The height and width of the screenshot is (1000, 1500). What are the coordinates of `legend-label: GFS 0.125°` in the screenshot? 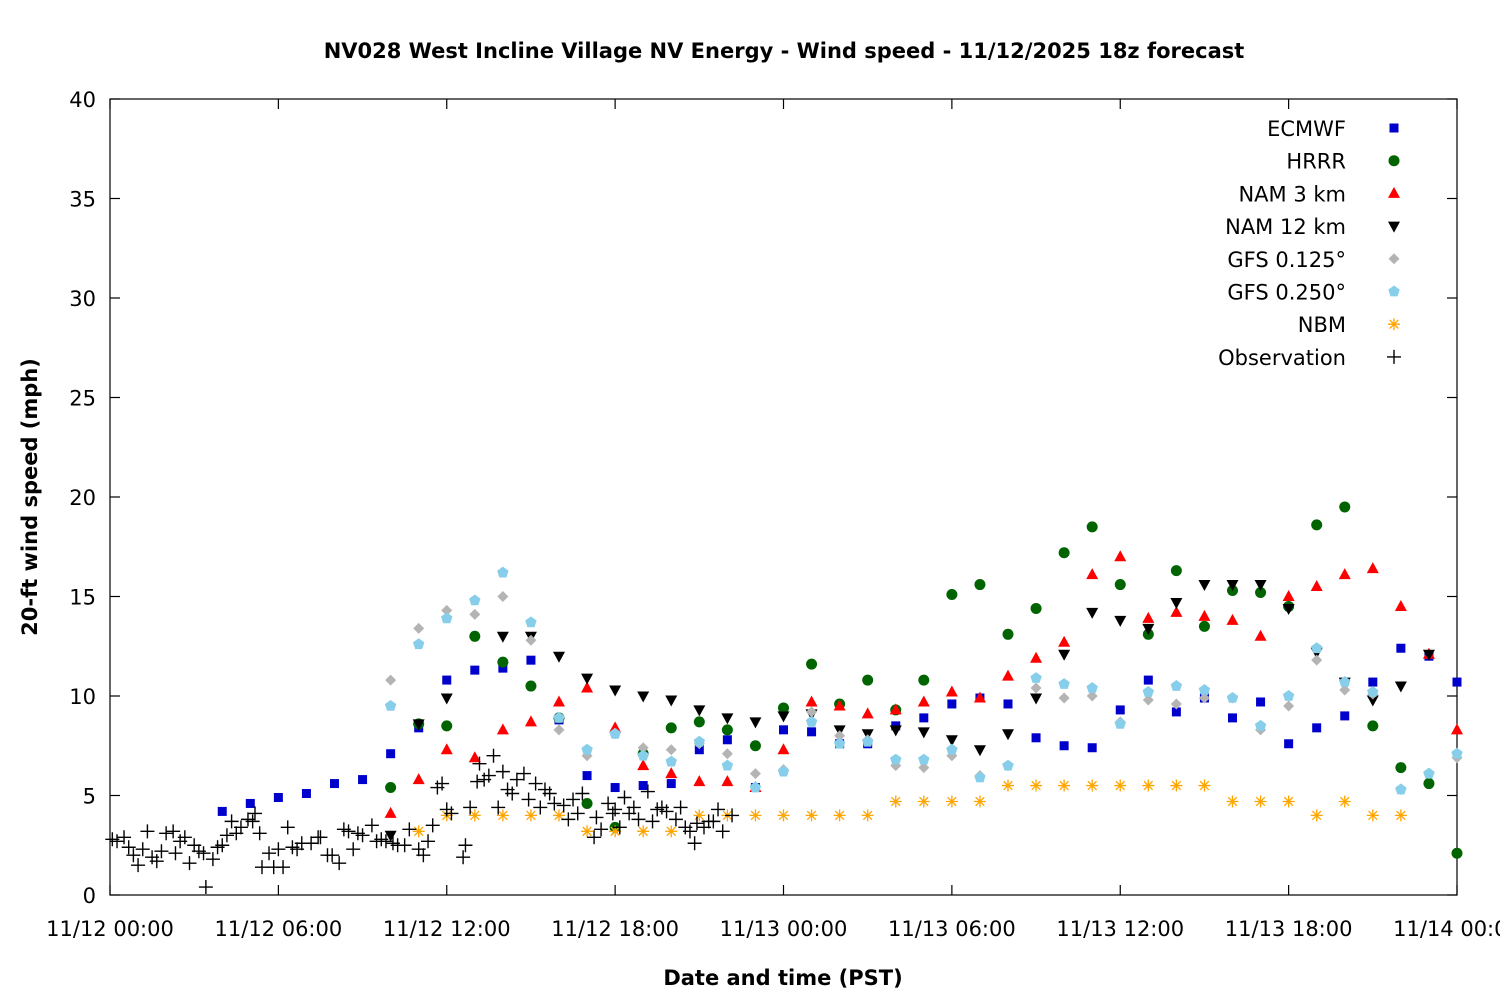 It's located at (1286, 260).